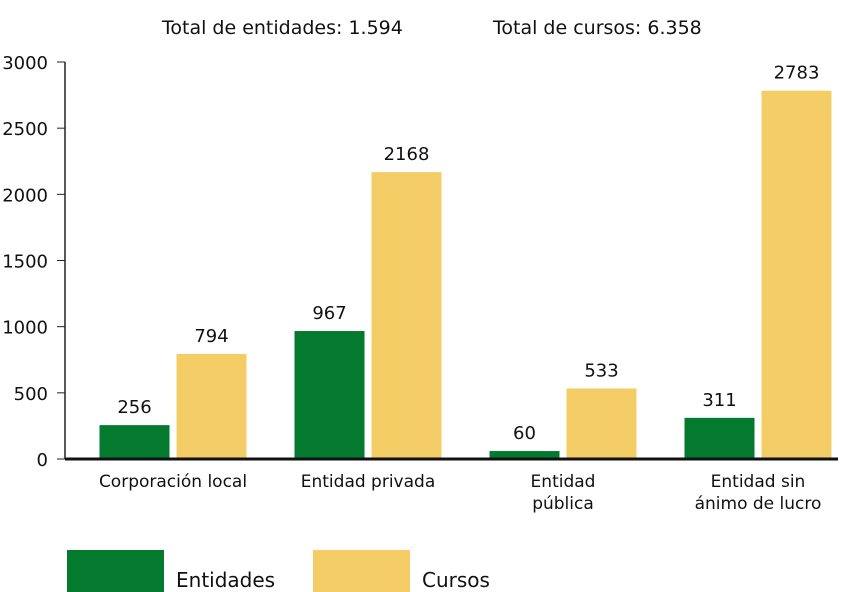 This screenshot has width=841, height=592. What do you see at coordinates (25, 262) in the screenshot?
I see `y-tick-label: 1500` at bounding box center [25, 262].